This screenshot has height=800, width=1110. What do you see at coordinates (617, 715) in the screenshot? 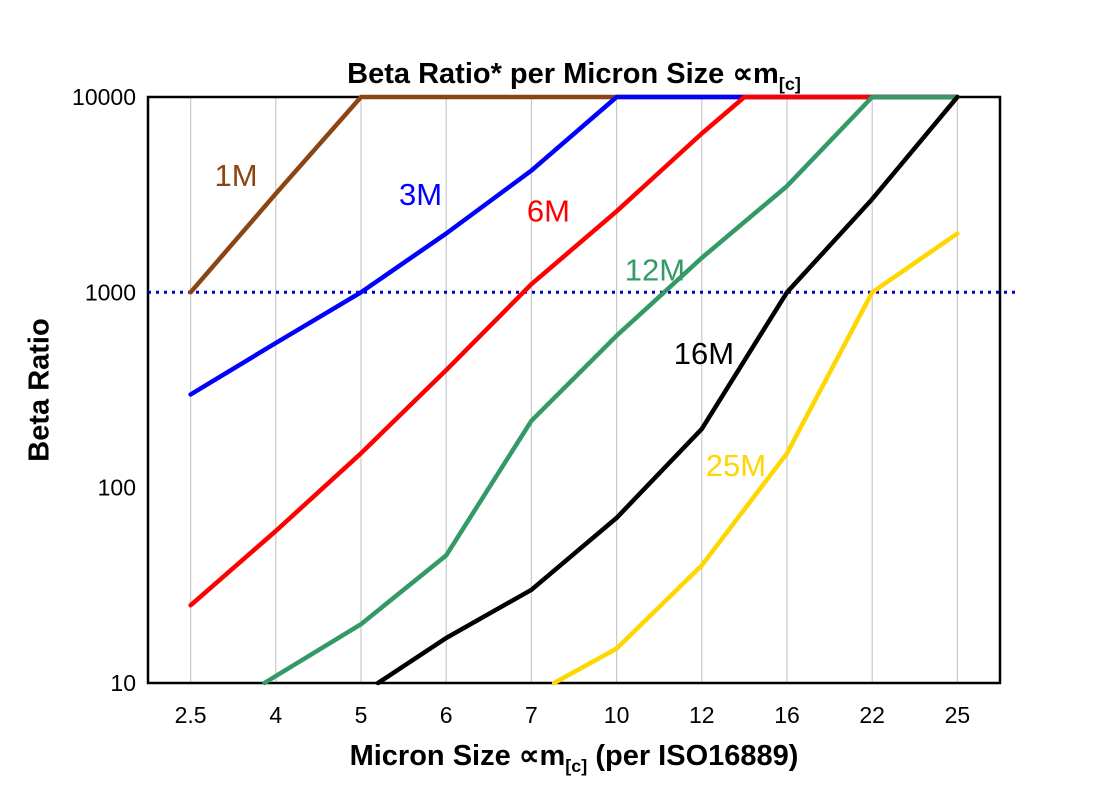
I see `x-tick-label: 10` at bounding box center [617, 715].